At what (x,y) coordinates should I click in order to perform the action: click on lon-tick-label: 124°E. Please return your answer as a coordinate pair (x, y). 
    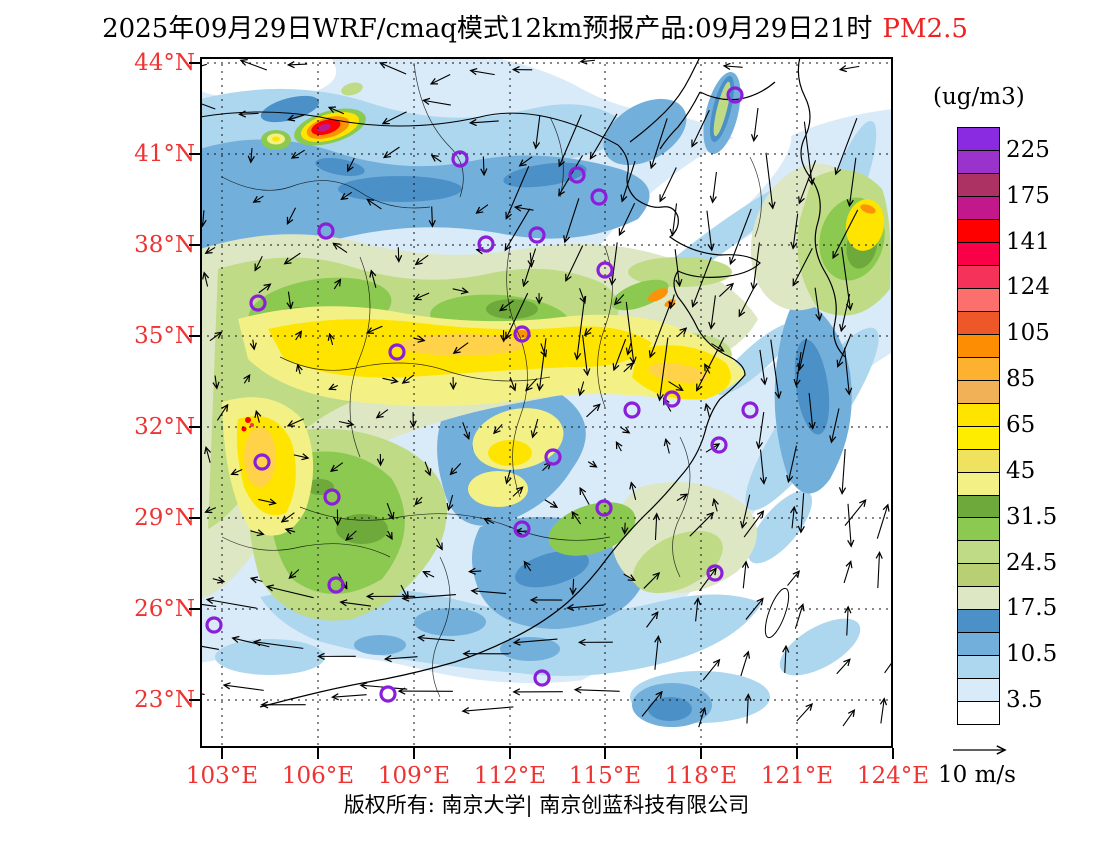
    Looking at the image, I should click on (893, 776).